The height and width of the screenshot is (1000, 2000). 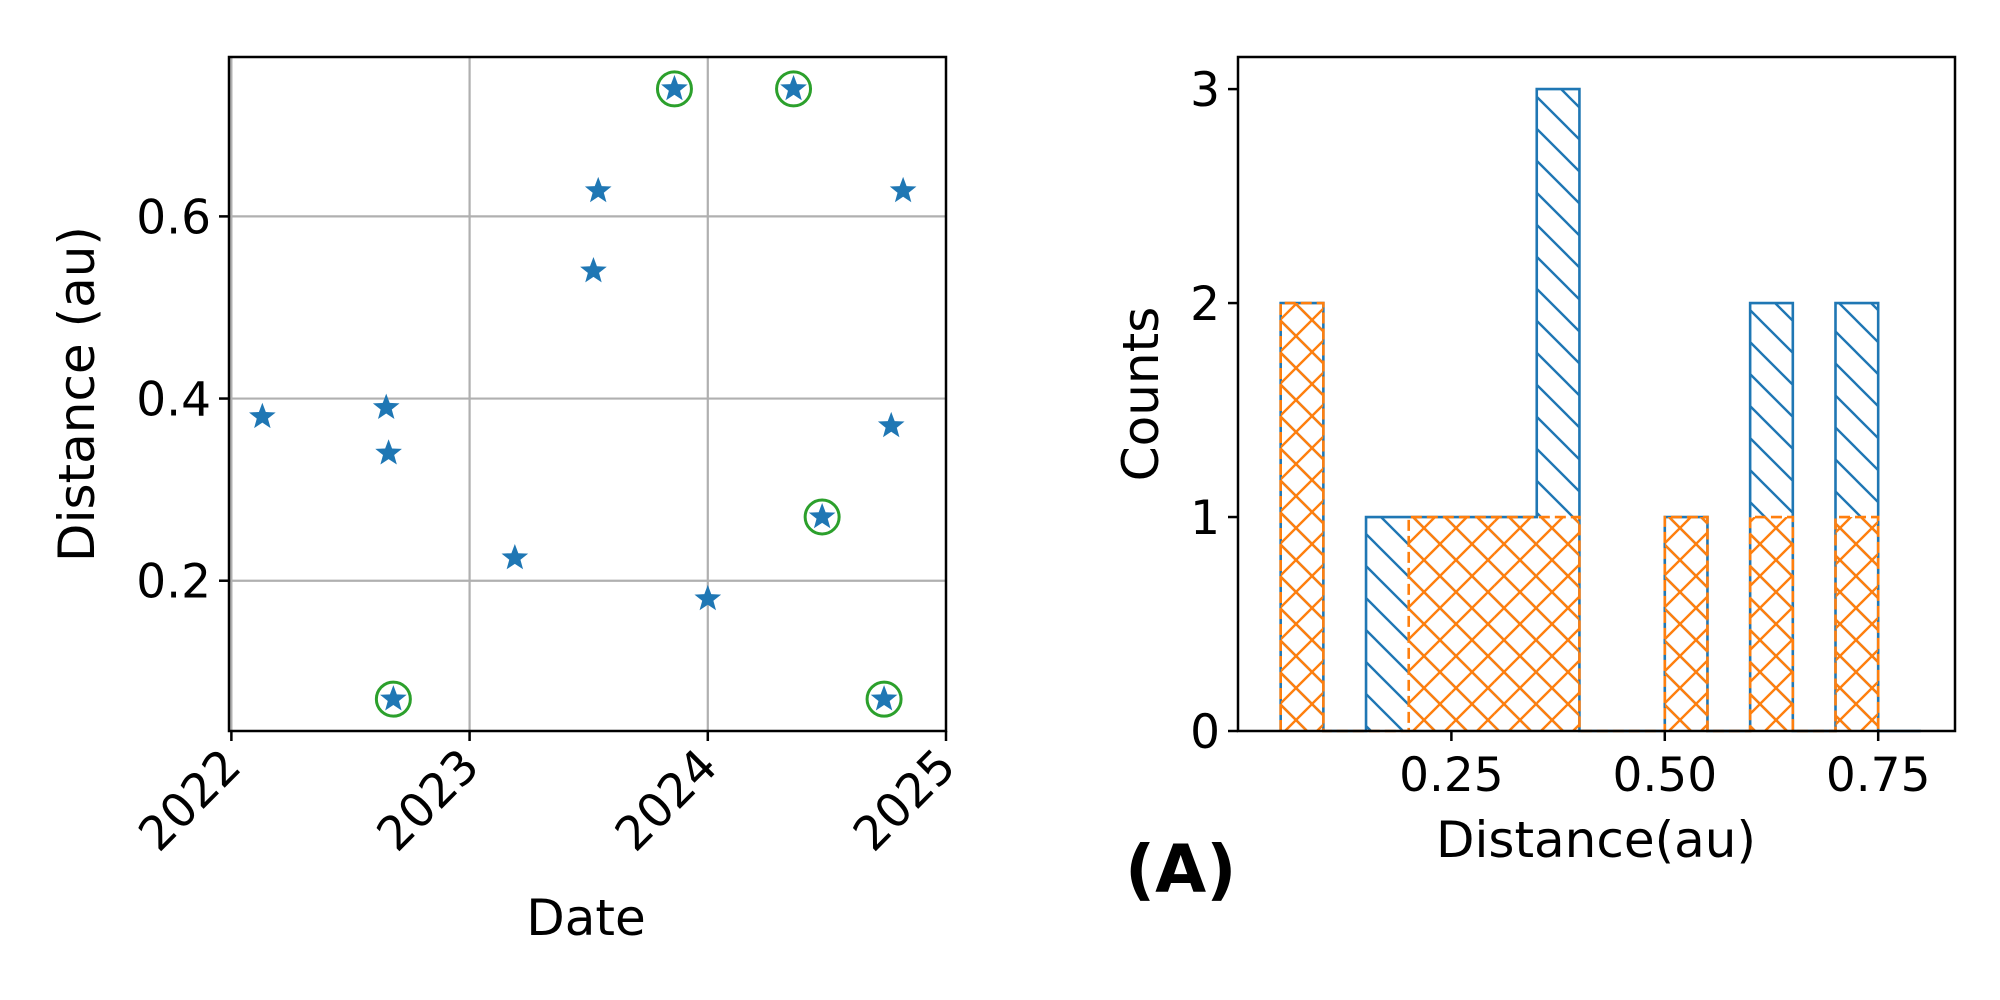 What do you see at coordinates (666, 800) in the screenshot?
I see `scatter-x-tick-label: 2024` at bounding box center [666, 800].